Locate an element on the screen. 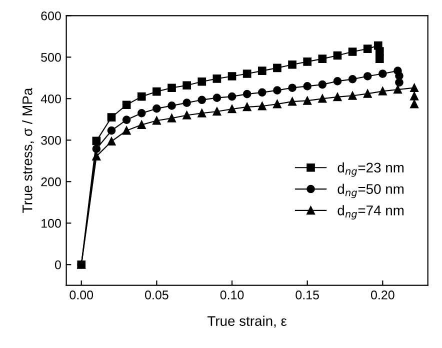 This screenshot has width=442, height=348. legend-label: d$_{ng}$=74 nm is located at coordinates (371, 212).